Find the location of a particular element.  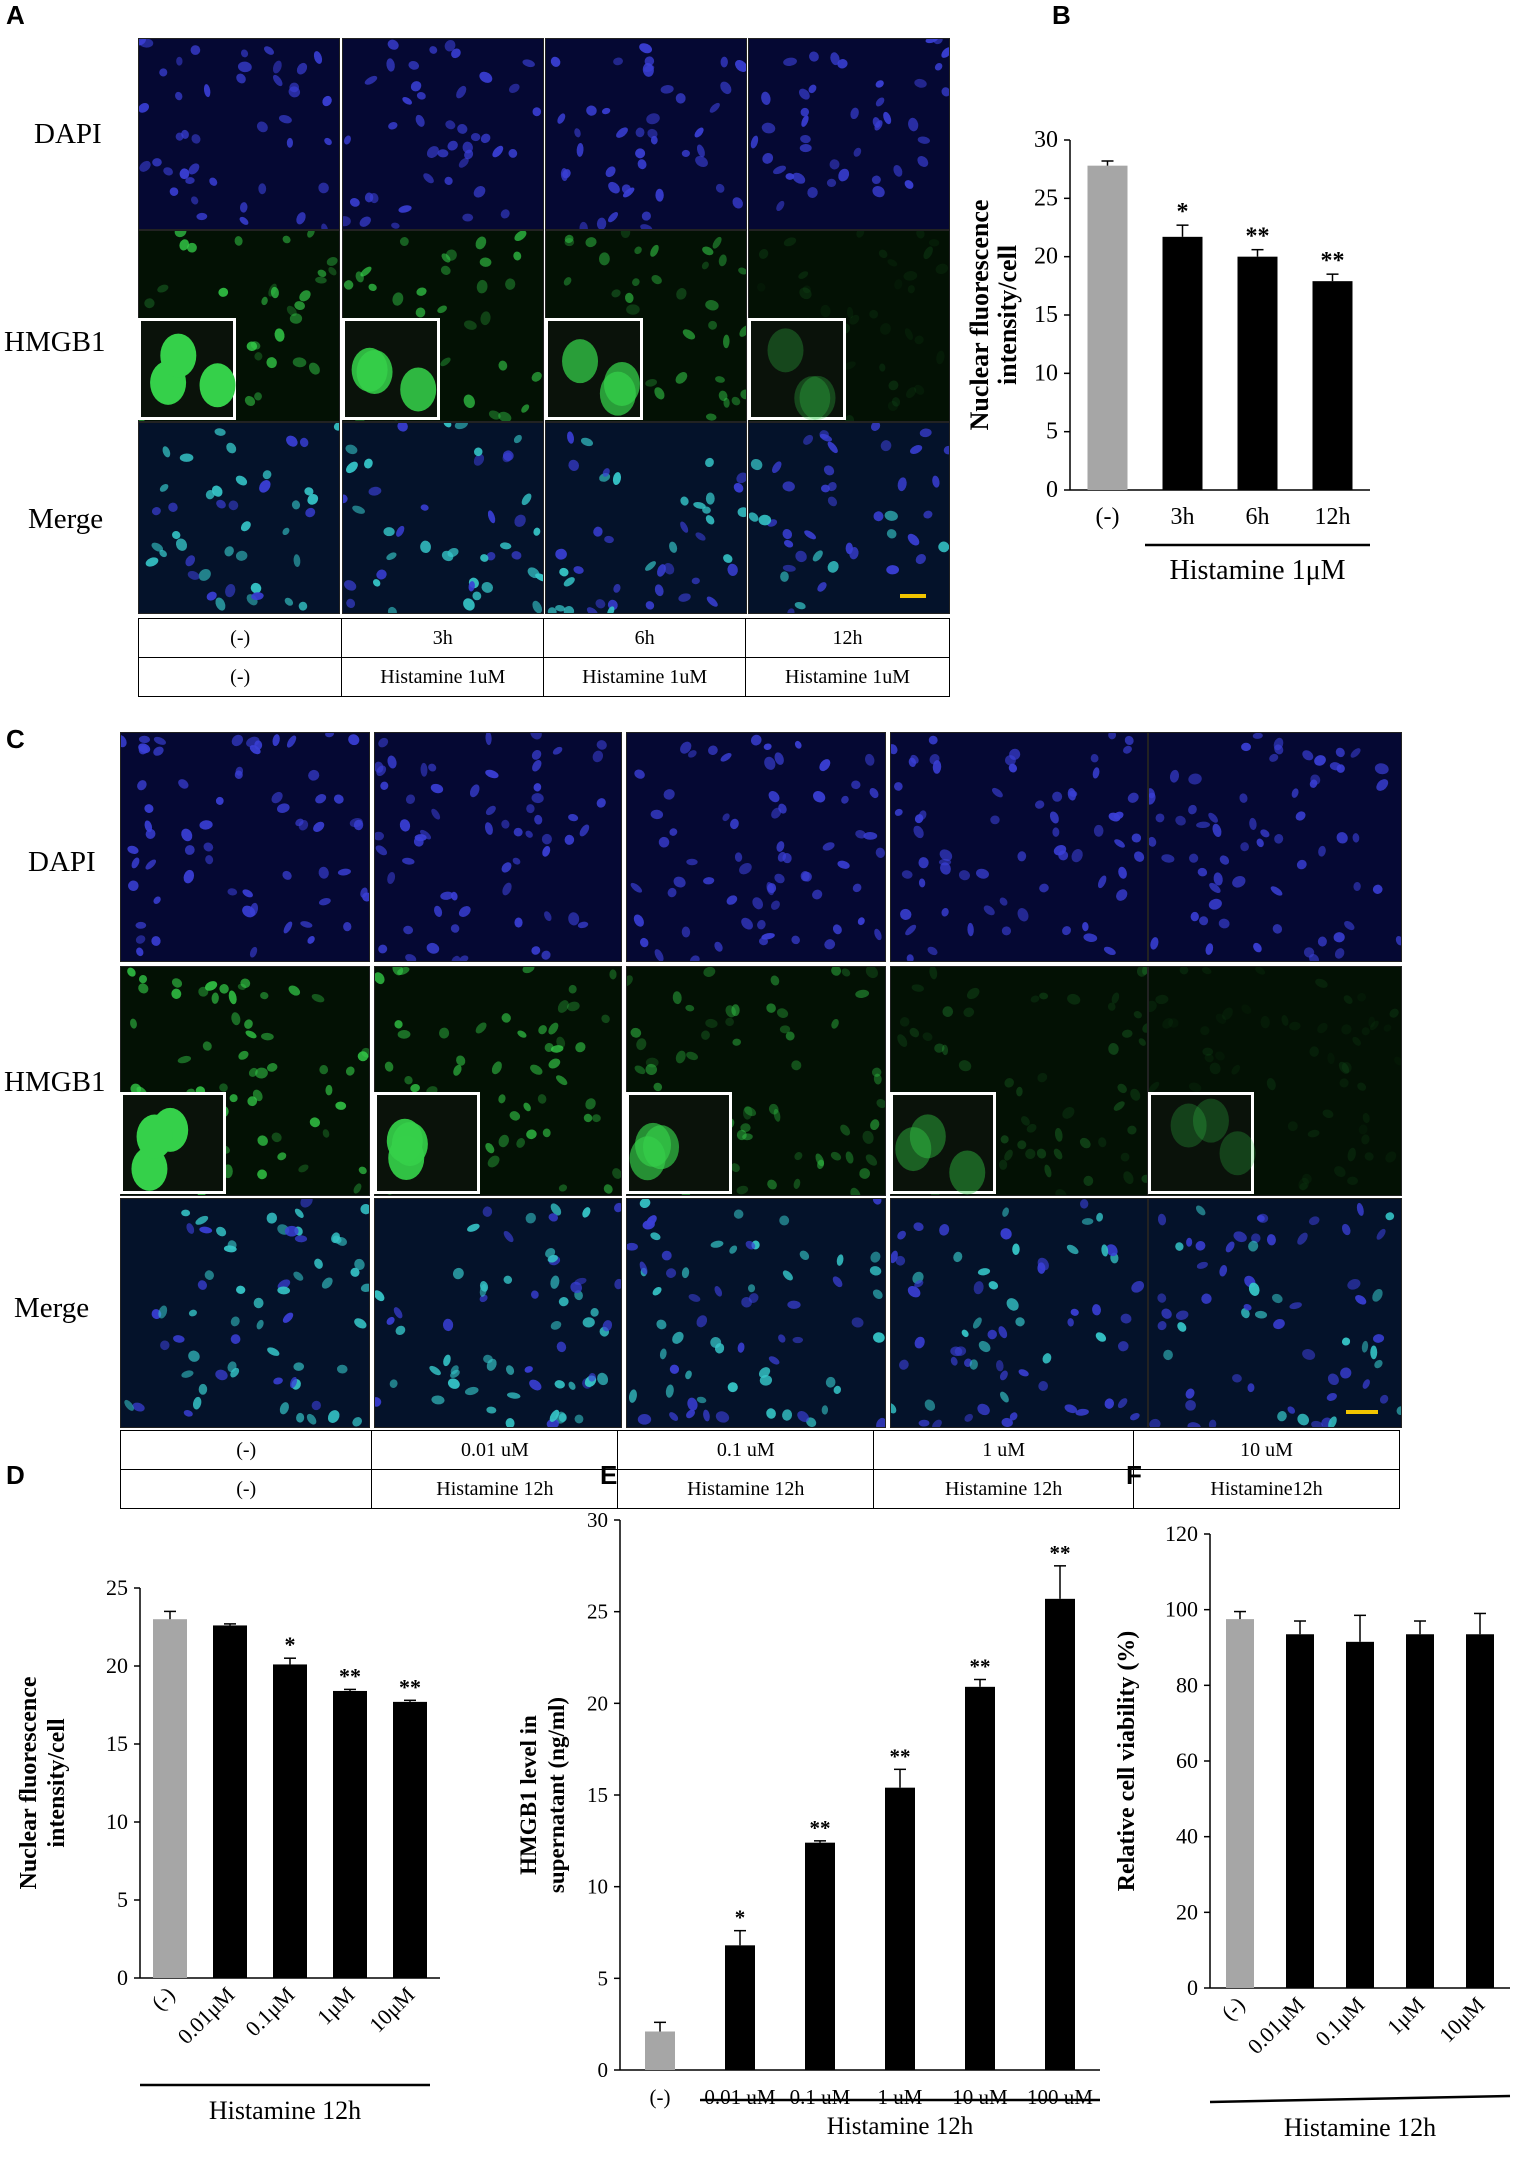

panel-letter-b: B is located at coordinates (1061, 15).